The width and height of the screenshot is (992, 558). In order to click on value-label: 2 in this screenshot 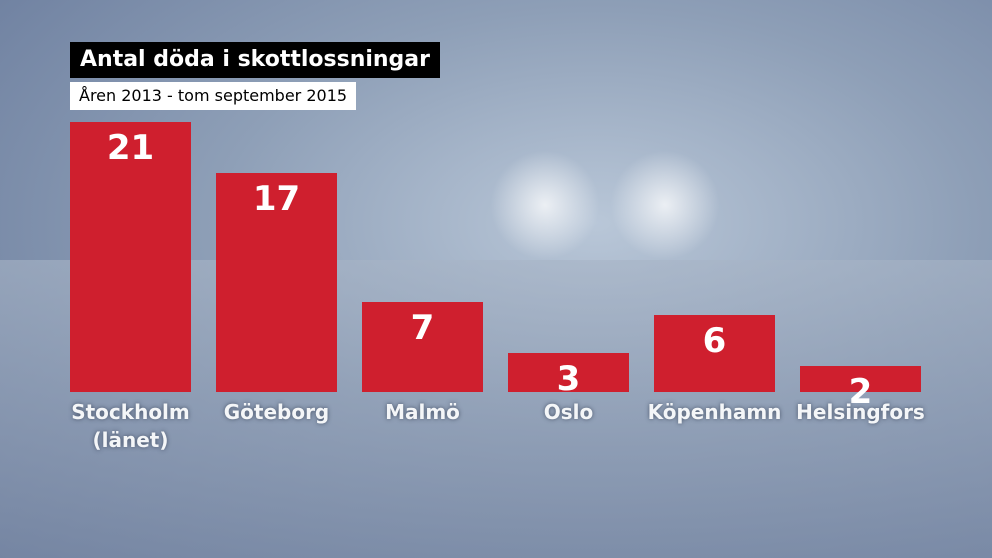, I will do `click(860, 392)`.